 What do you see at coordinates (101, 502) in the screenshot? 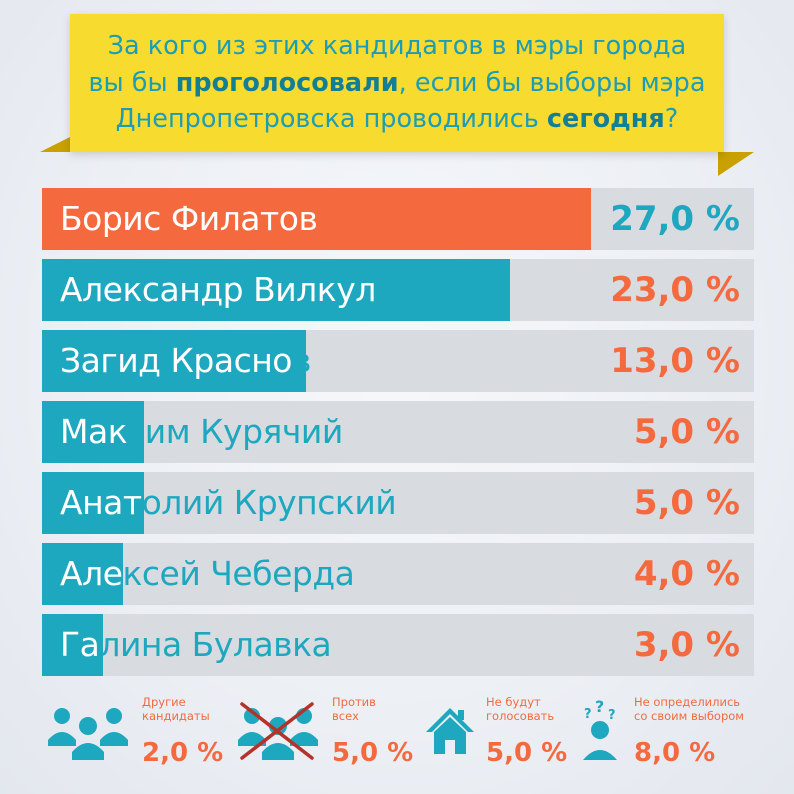
I see `bar-label-inside: Анат` at bounding box center [101, 502].